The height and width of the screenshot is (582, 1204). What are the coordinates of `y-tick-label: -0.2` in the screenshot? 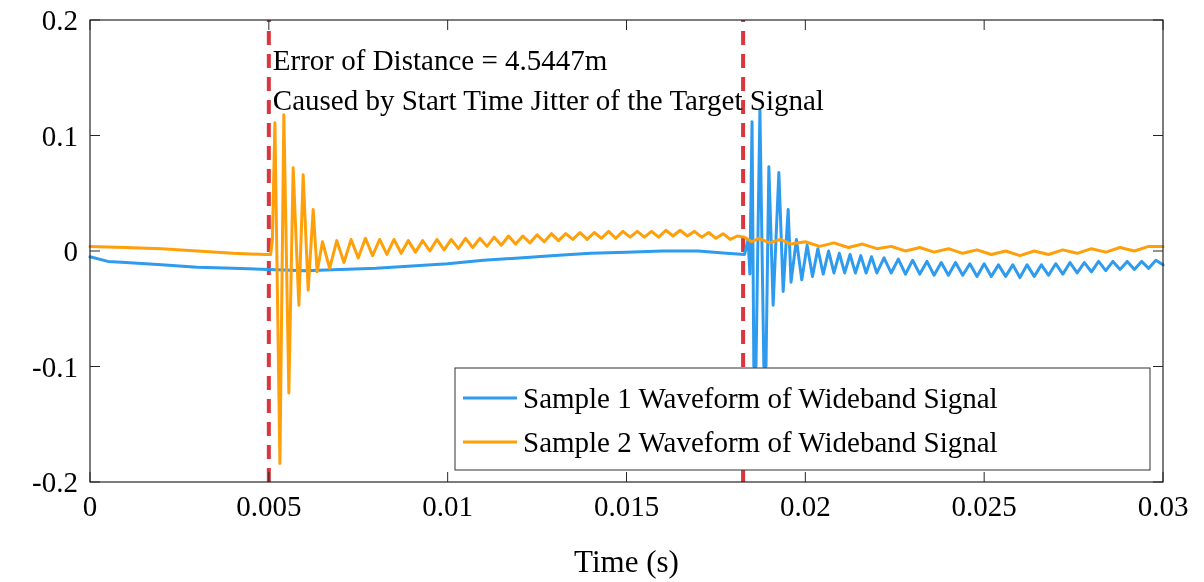 It's located at (55, 482).